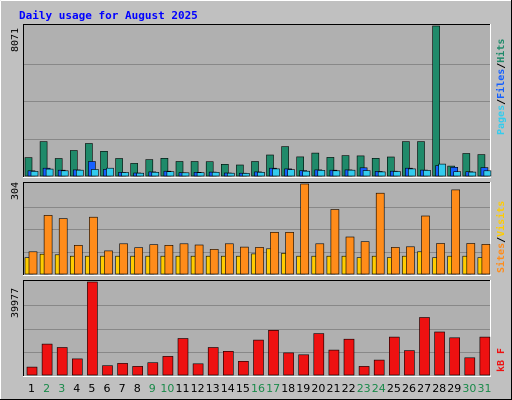  I want to click on visits-ymax-label: 304, so click(15, 191).